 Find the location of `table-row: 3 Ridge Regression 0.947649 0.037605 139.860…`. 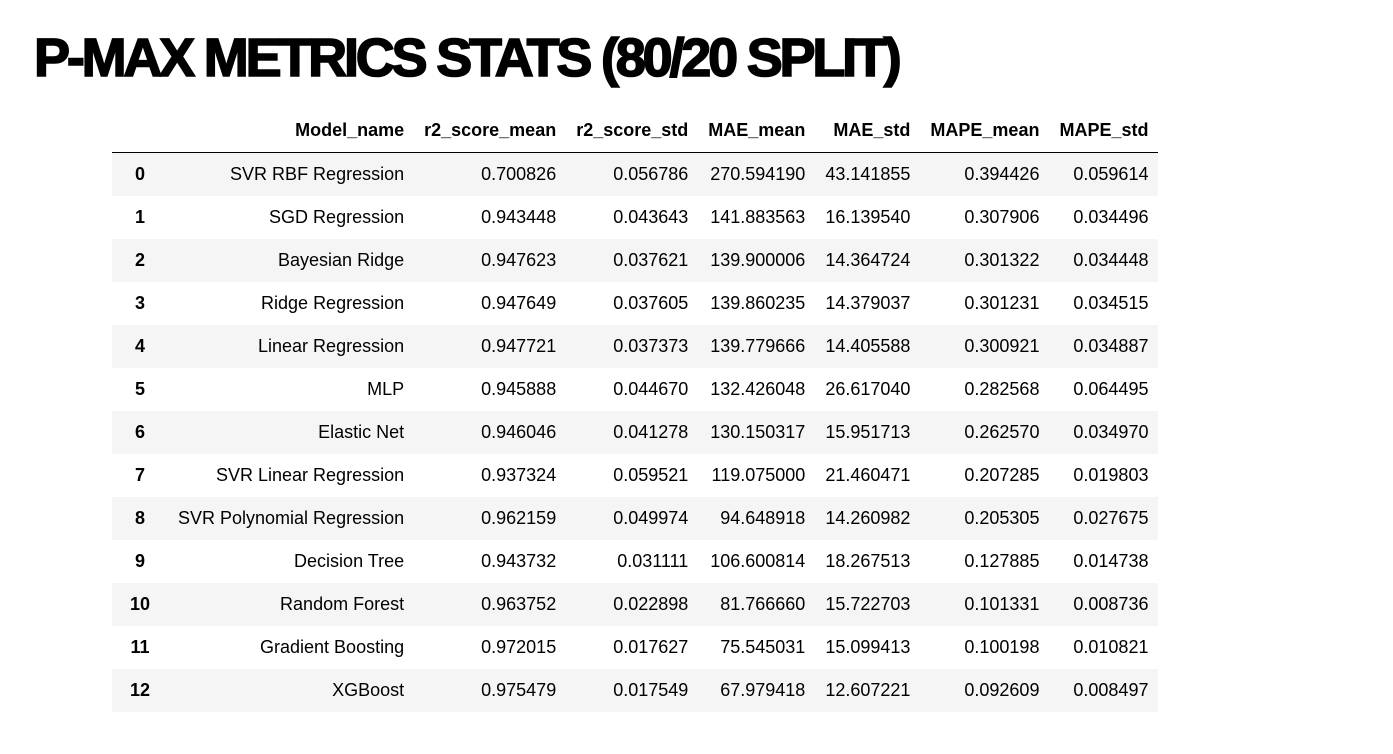

table-row: 3 Ridge Regression 0.947649 0.037605 139.860… is located at coordinates (635, 303).